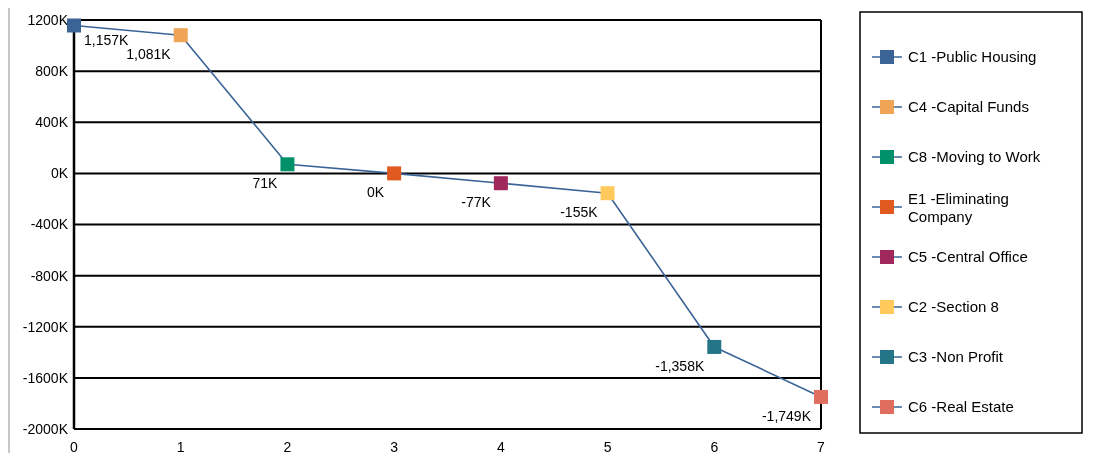  I want to click on x-tick-label: 0, so click(74, 446).